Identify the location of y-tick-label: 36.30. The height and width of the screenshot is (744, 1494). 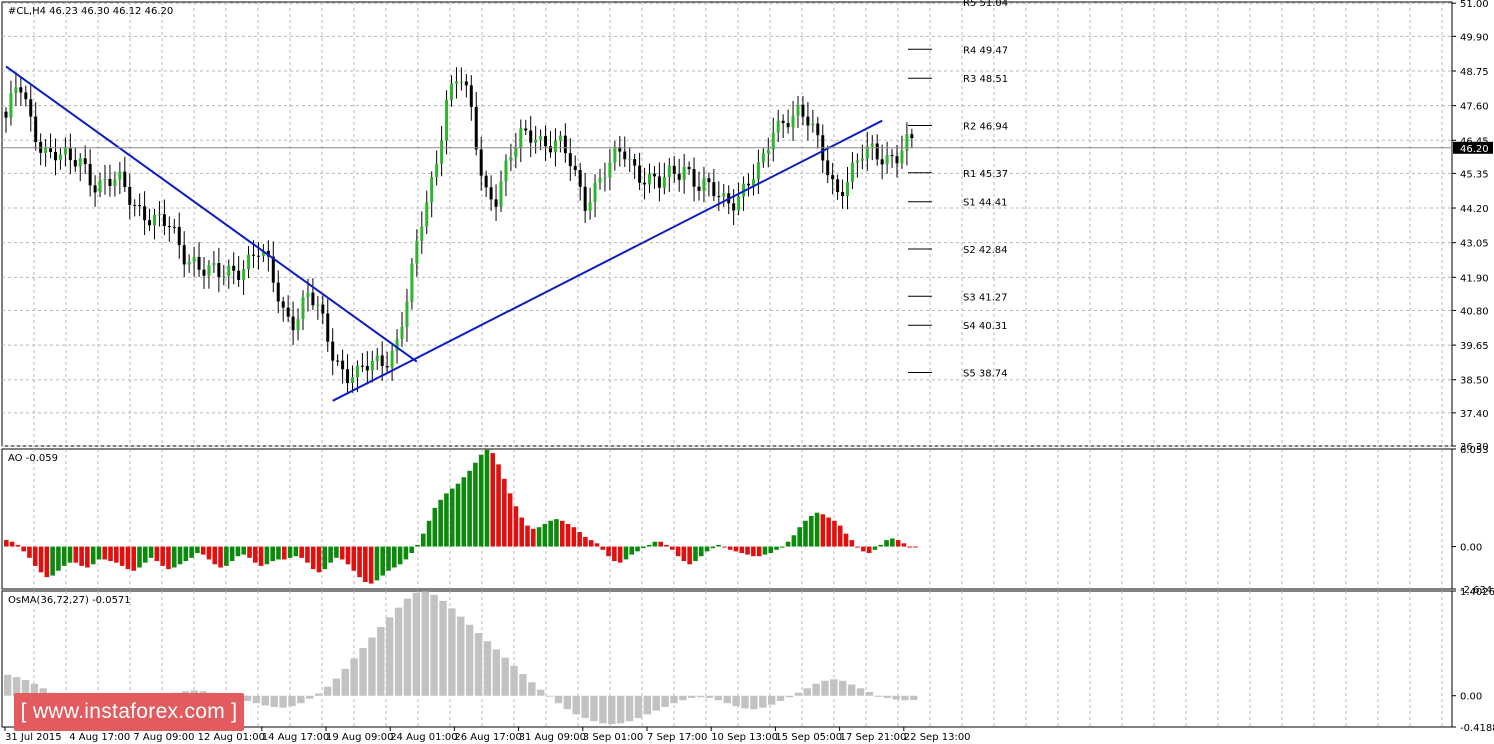
(1474, 447).